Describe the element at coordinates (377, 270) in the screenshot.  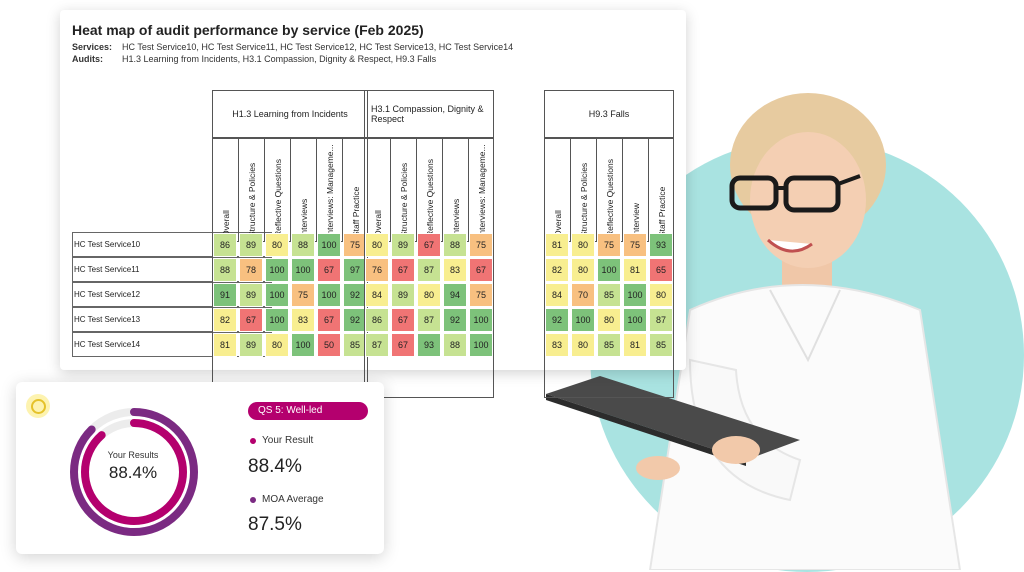
I see `heatmap-cell: 76` at that location.